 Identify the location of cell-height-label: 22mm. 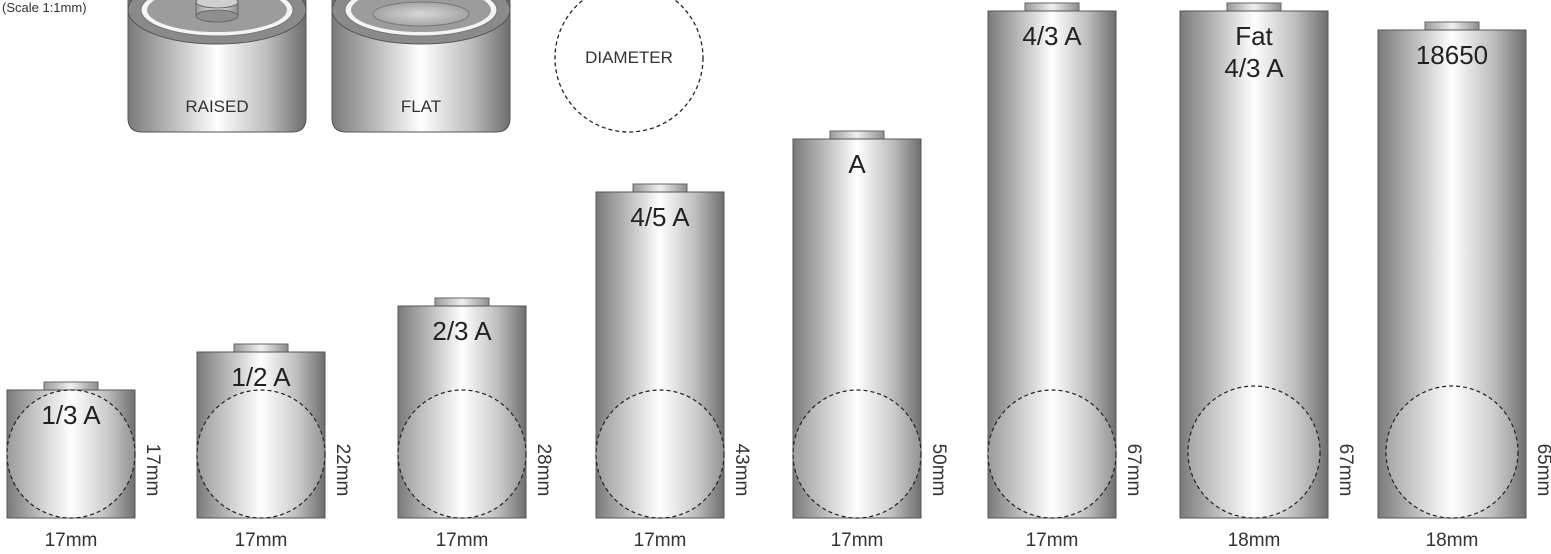
(342, 470).